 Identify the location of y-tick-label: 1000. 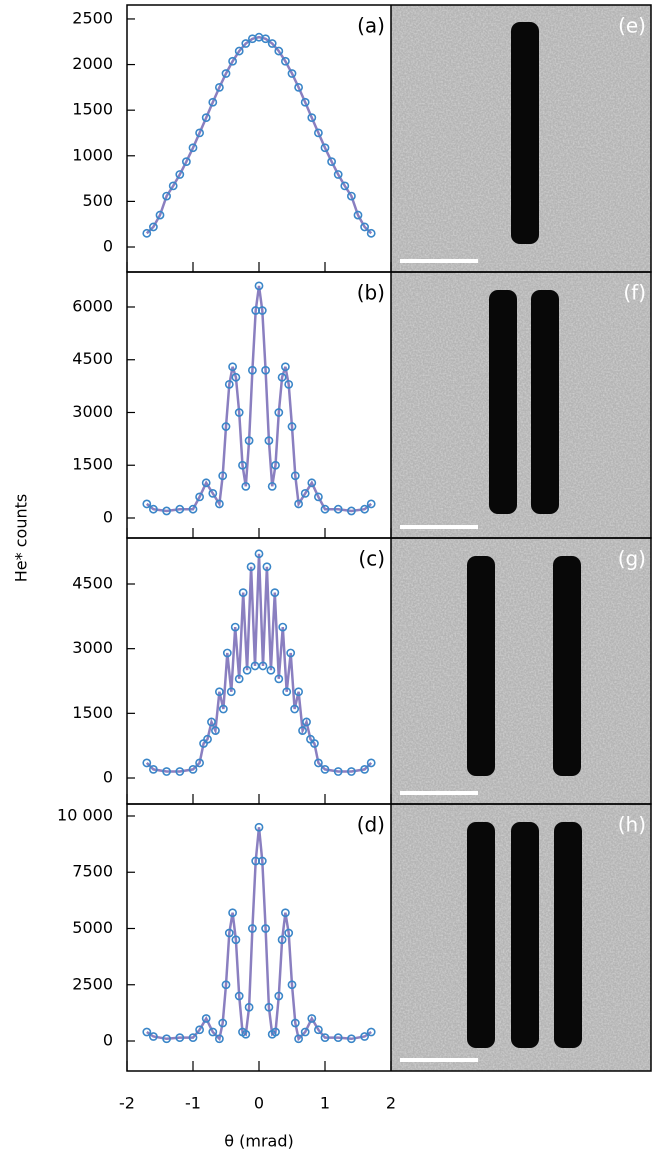
(92, 154).